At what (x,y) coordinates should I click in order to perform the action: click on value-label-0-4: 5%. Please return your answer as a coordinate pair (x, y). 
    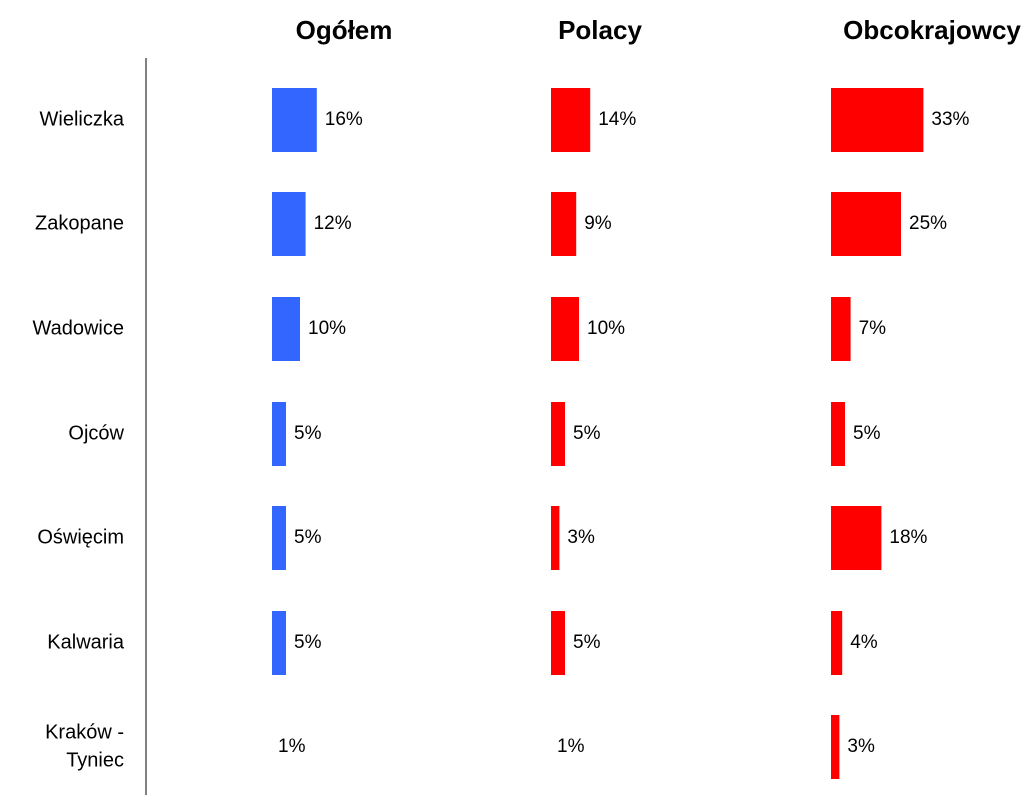
    Looking at the image, I should click on (308, 537).